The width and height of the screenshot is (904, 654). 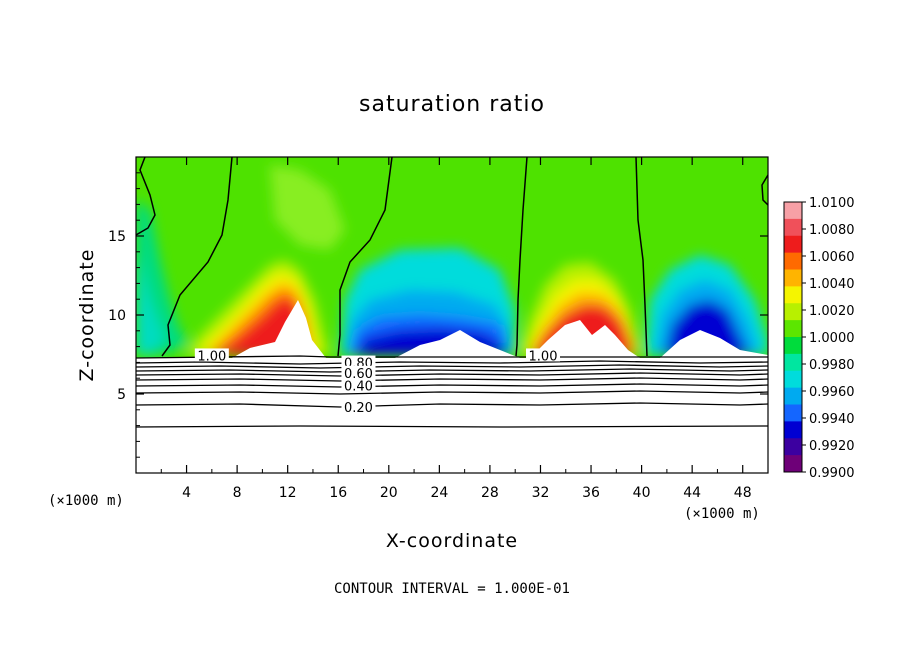 What do you see at coordinates (452, 541) in the screenshot?
I see `x-axis-label: X-coordinate` at bounding box center [452, 541].